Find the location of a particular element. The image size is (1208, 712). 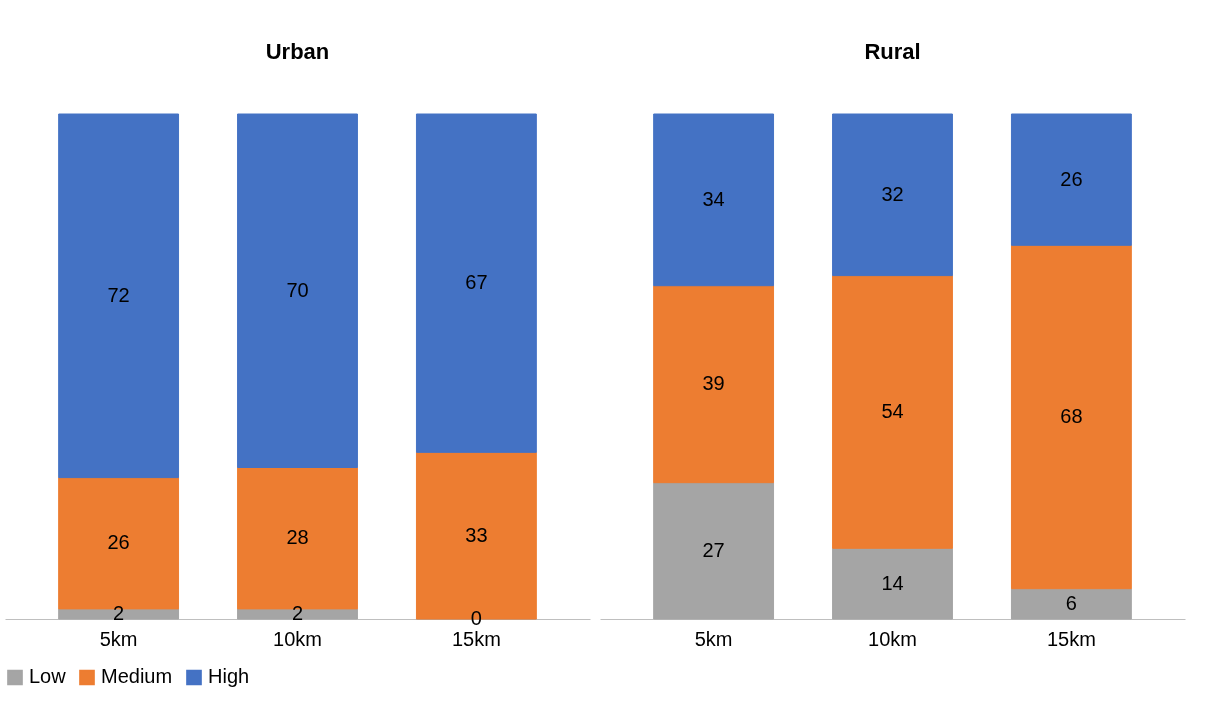

data-label: 39 is located at coordinates (713, 383).